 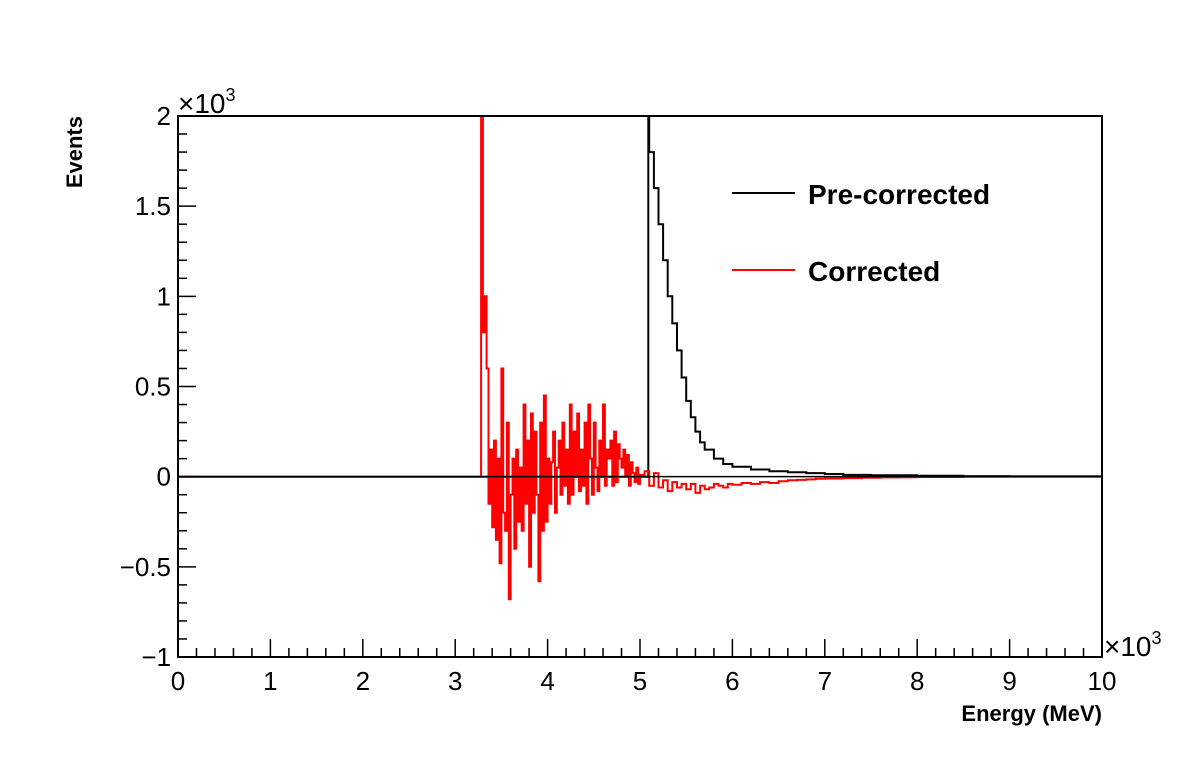 I want to click on x-tick-label: 1, so click(x=270, y=681).